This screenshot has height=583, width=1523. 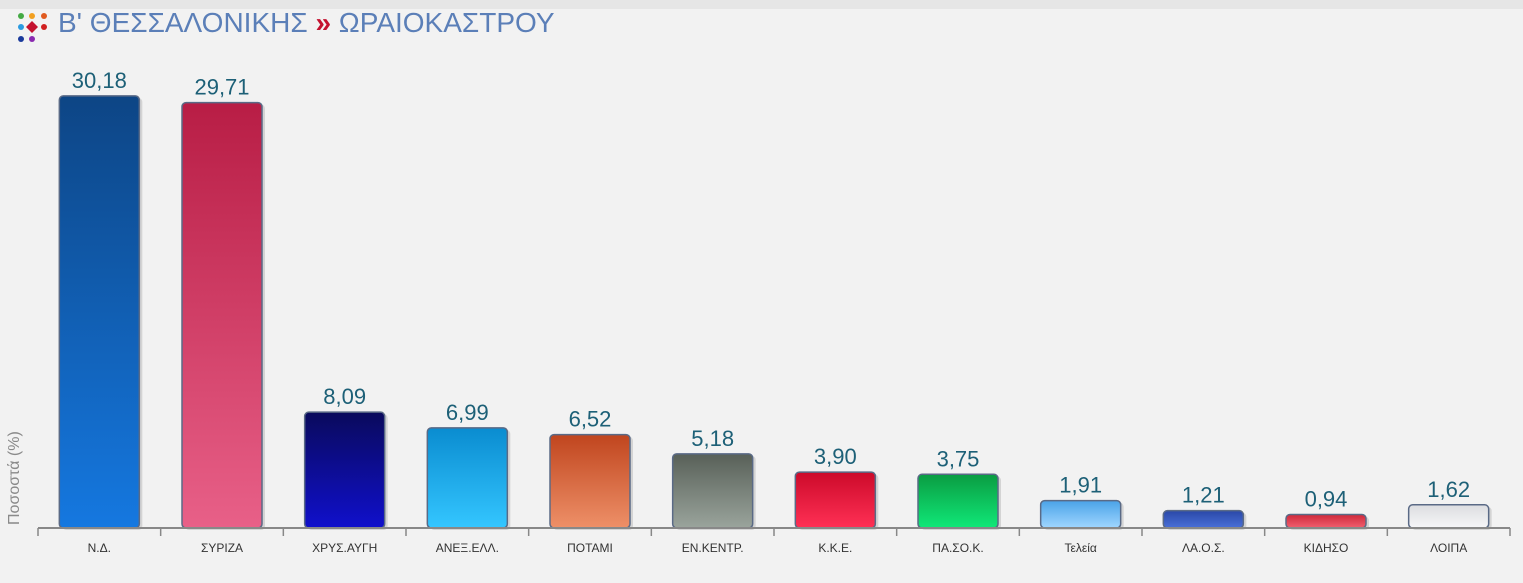 What do you see at coordinates (1203, 495) in the screenshot?
I see `bar-value-label: 1,21` at bounding box center [1203, 495].